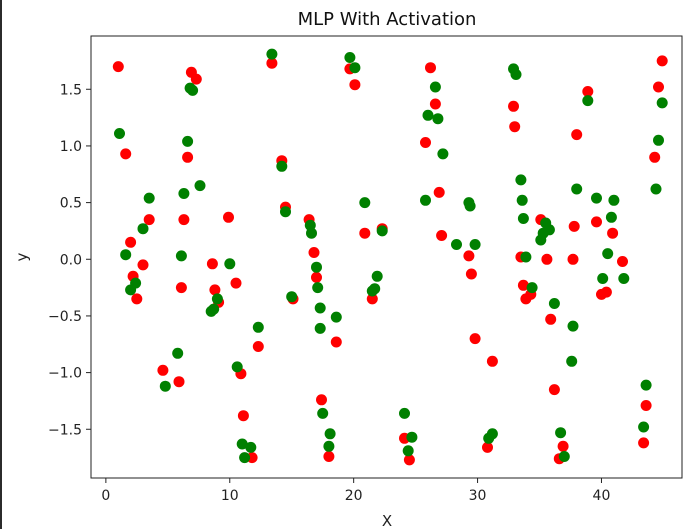 Image resolution: width=688 pixels, height=529 pixels. Describe the element at coordinates (354, 496) in the screenshot. I see `x-tick-label-2: 20` at that location.